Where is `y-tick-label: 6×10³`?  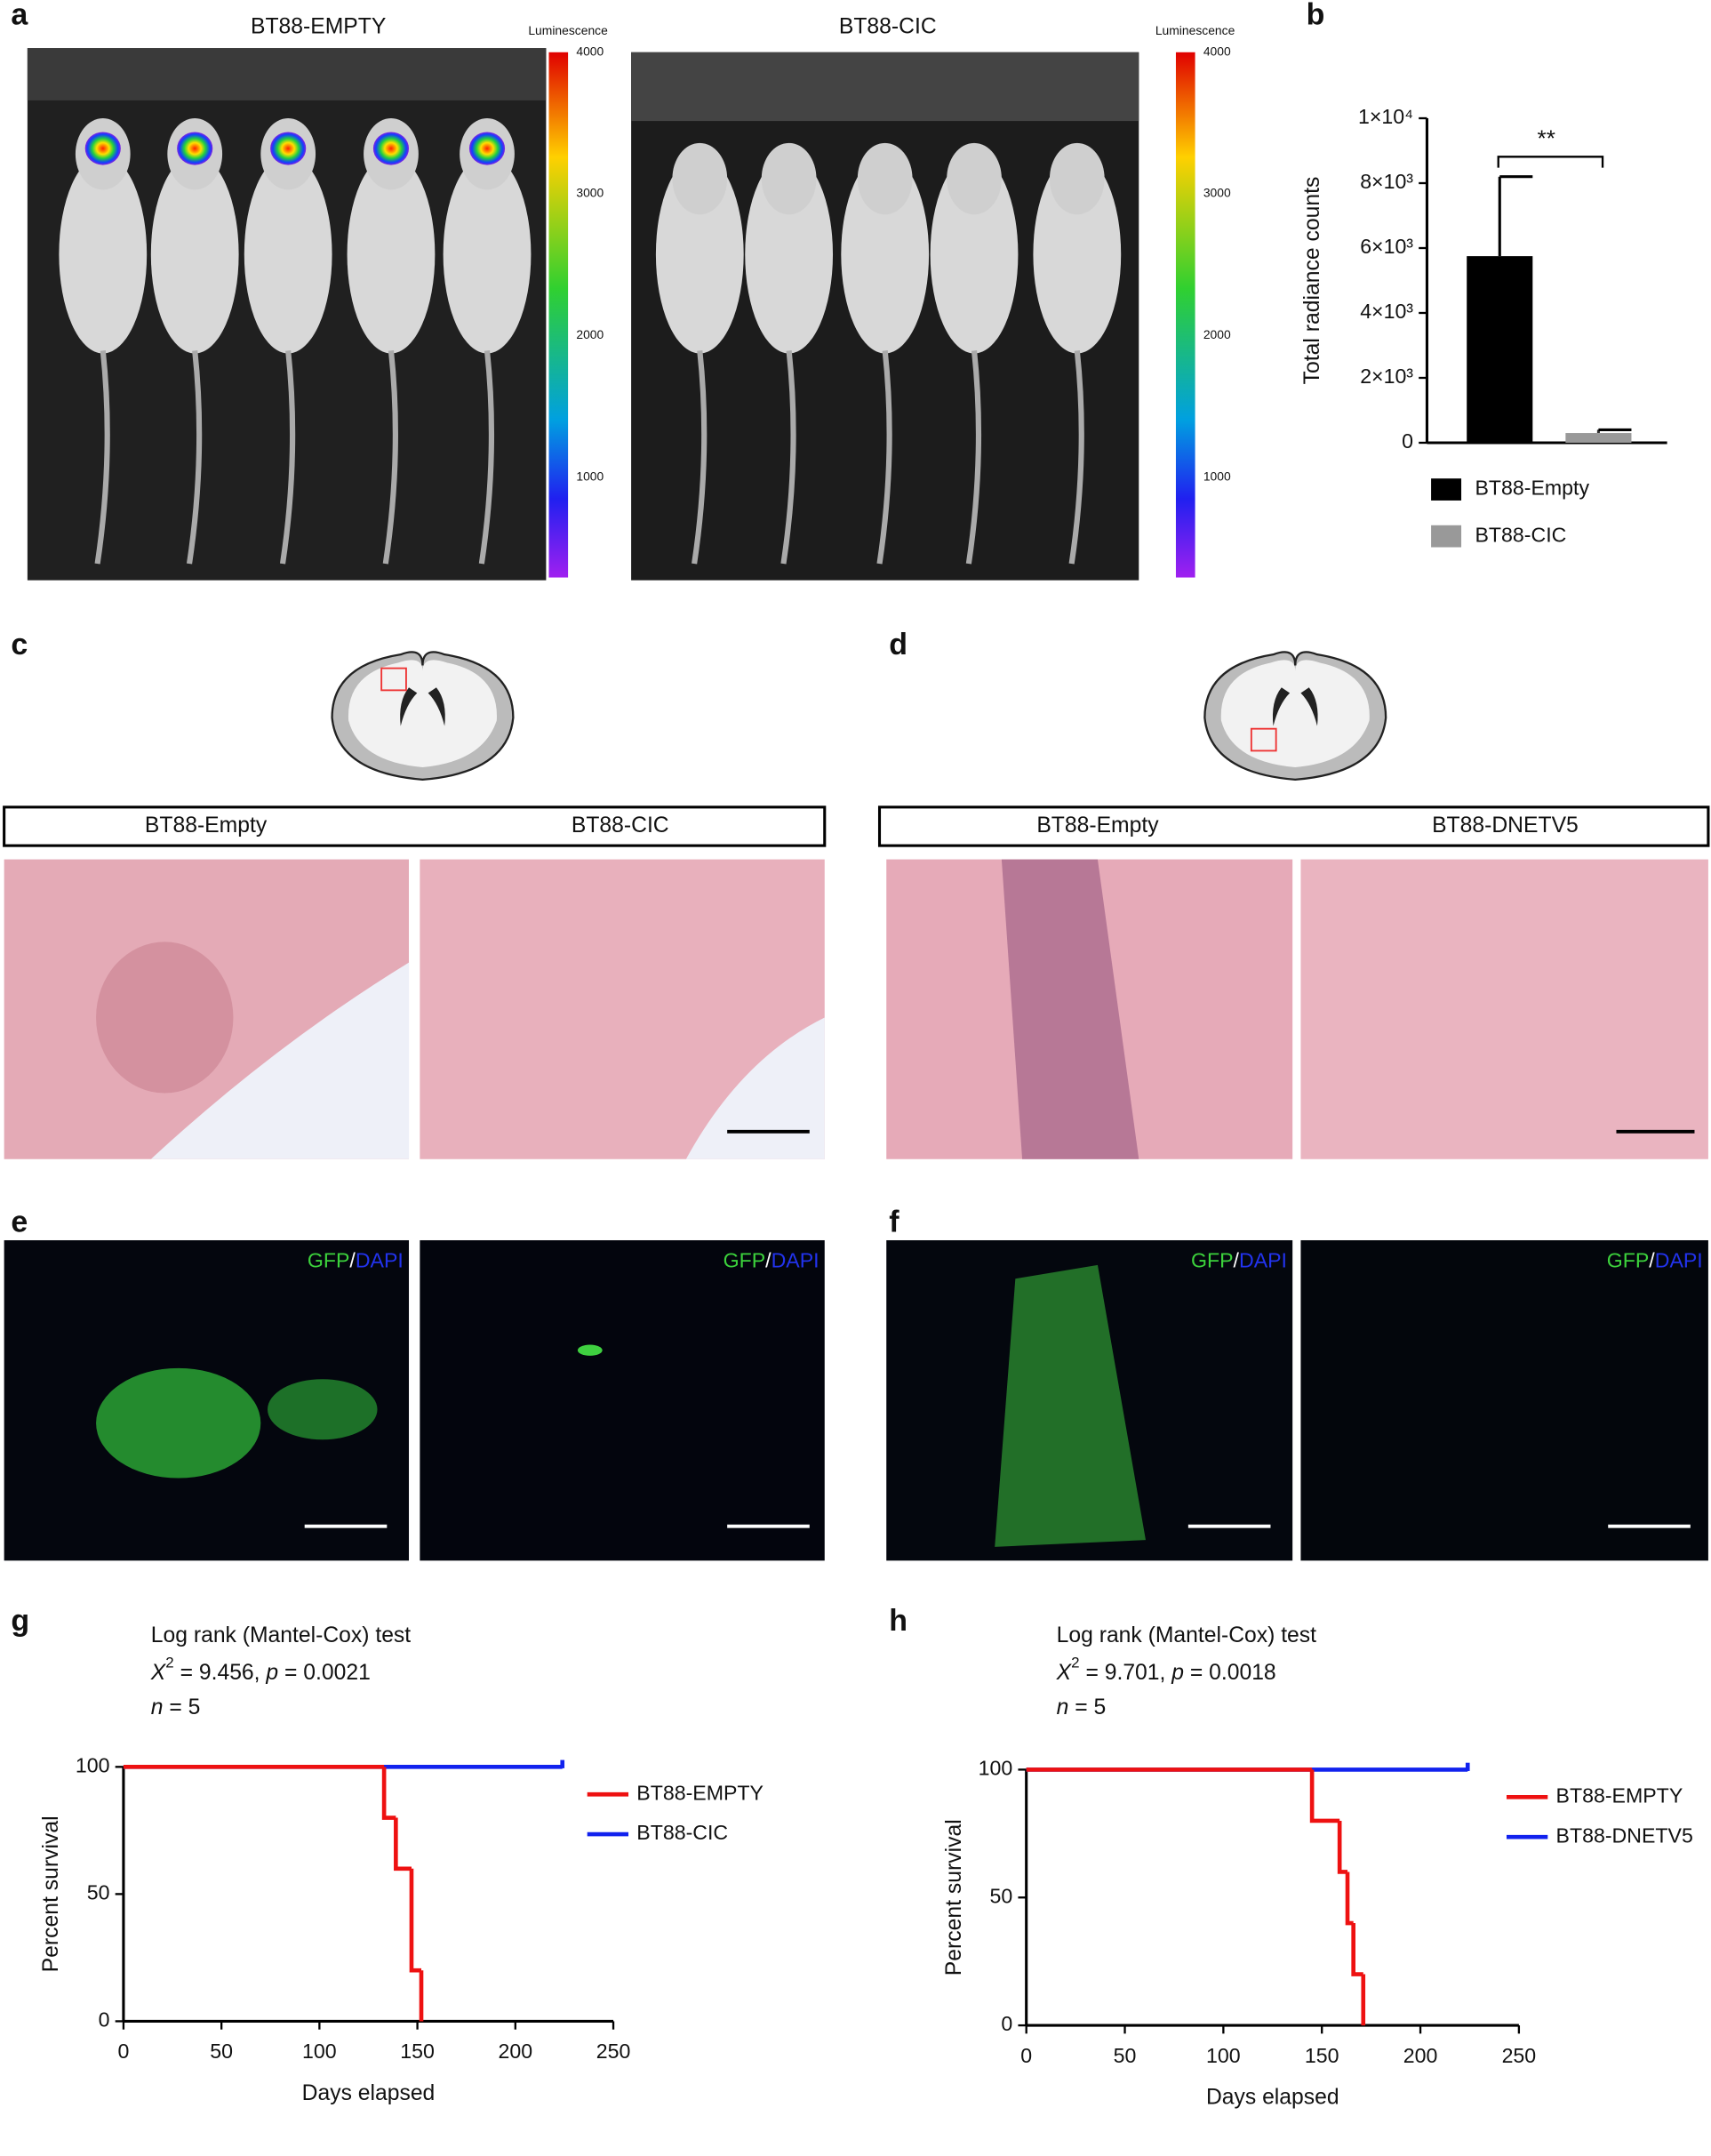 y-tick-label: 6×10³ is located at coordinates (1387, 247).